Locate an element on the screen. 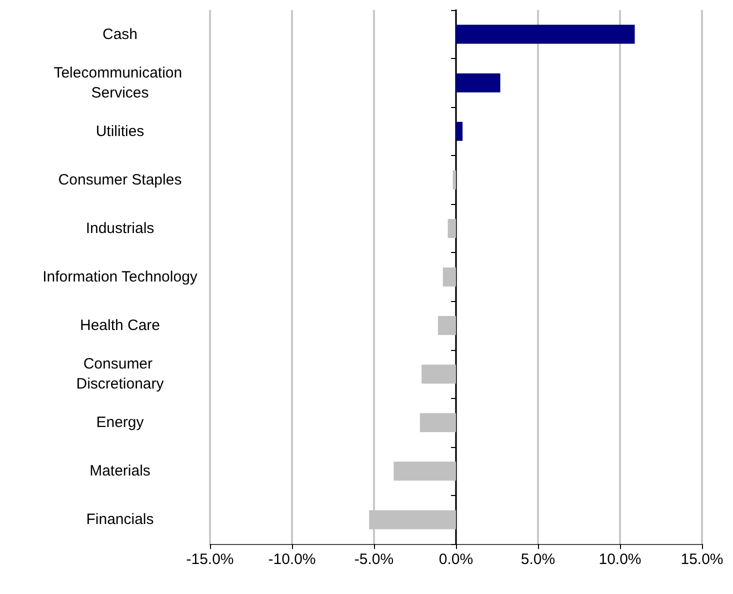 The width and height of the screenshot is (733, 594). y-tick-label: Information Technology is located at coordinates (120, 277).